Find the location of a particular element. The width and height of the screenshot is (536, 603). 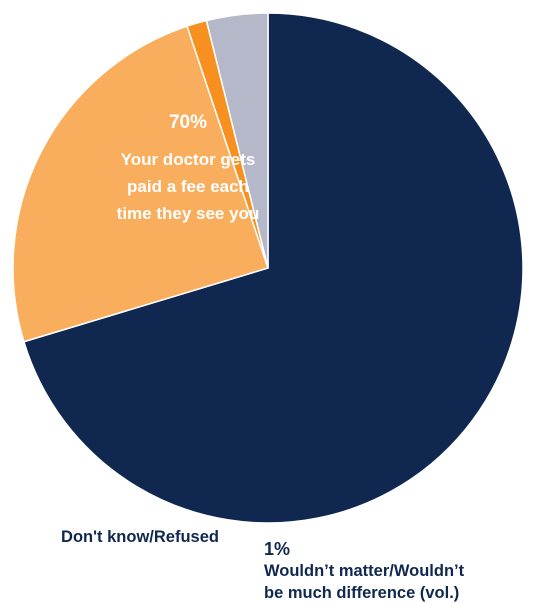

slice-category-label-wouldnt-matter: Wouldn’t matter/Wouldn’t is located at coordinates (364, 571).